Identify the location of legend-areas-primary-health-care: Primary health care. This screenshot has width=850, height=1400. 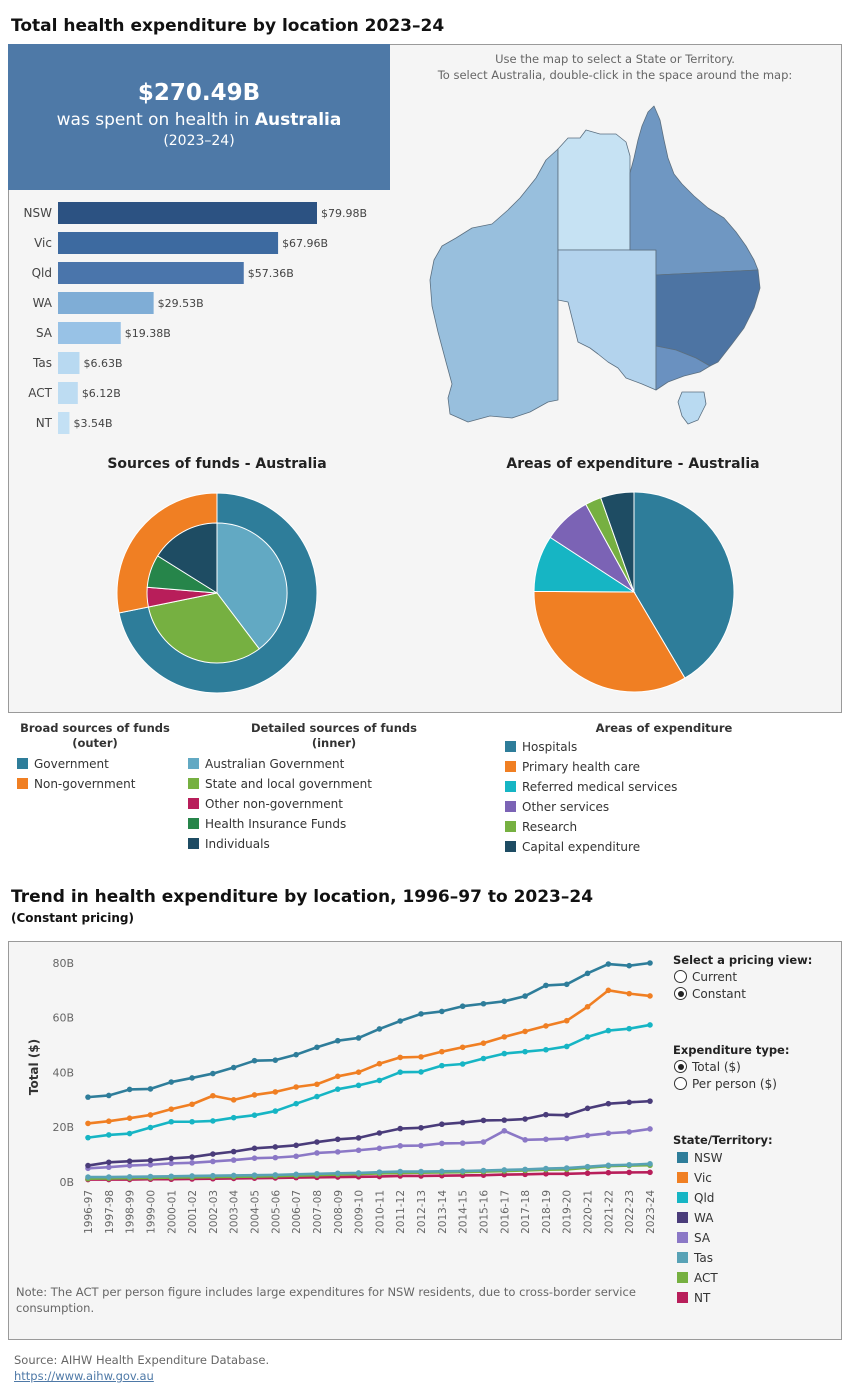
(572, 768).